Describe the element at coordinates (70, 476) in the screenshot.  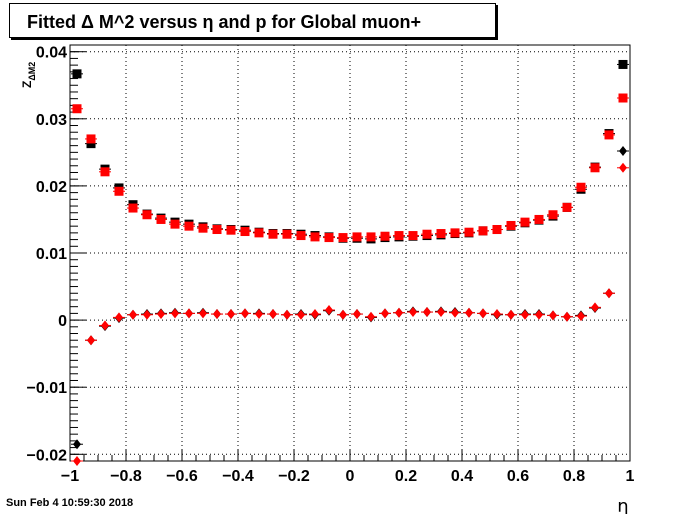
I see `x-tick-label: −1` at that location.